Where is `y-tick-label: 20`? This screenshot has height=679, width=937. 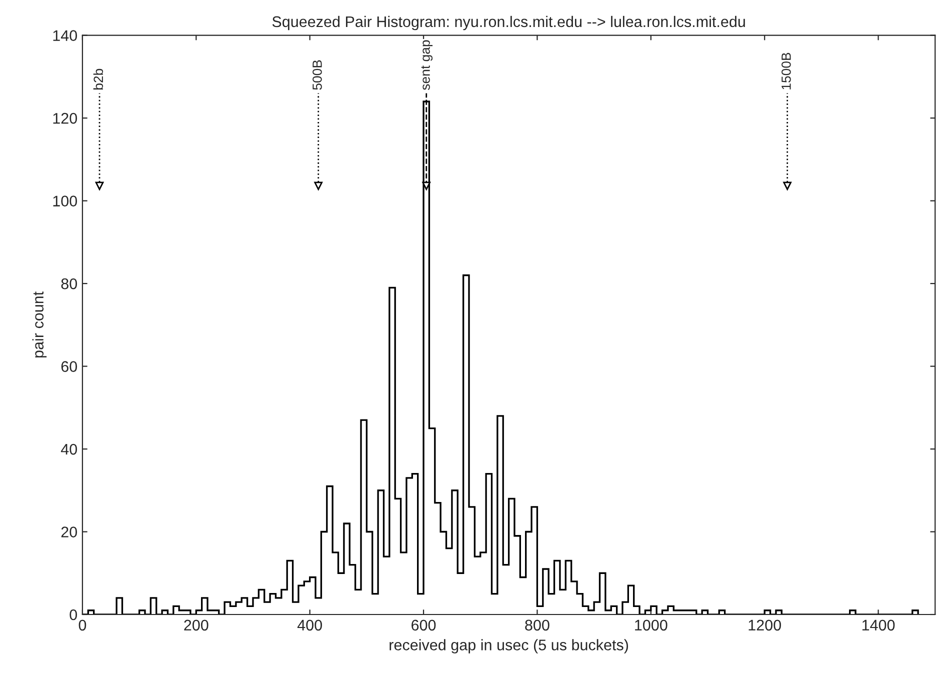
y-tick-label: 20 is located at coordinates (69, 532).